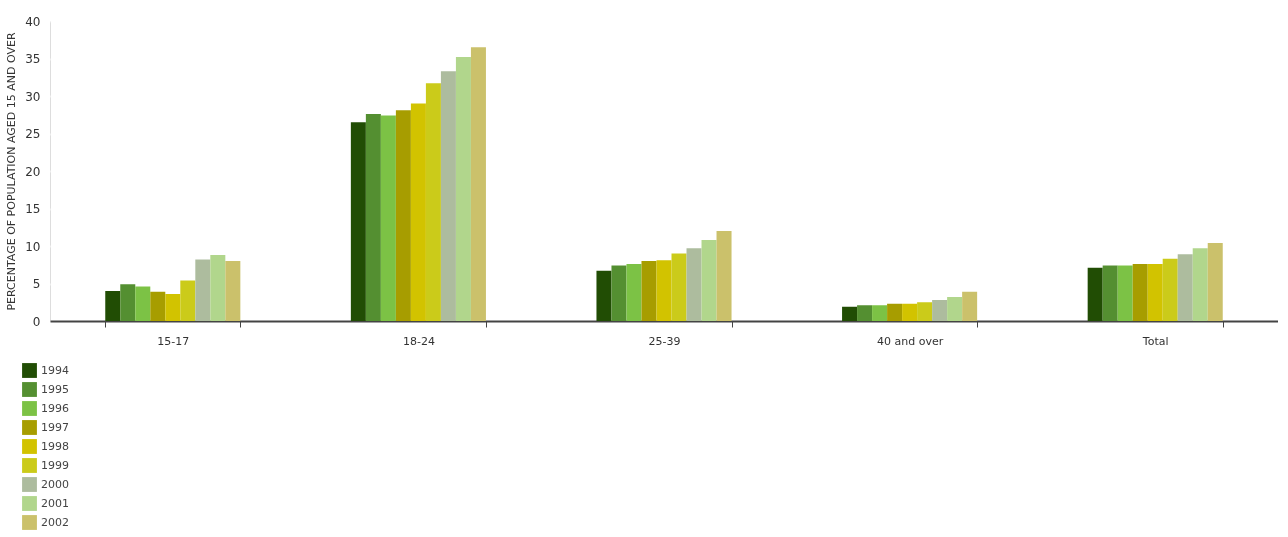 This screenshot has width=1288, height=537. What do you see at coordinates (1155, 341) in the screenshot?
I see `x-tick-label: Total` at bounding box center [1155, 341].